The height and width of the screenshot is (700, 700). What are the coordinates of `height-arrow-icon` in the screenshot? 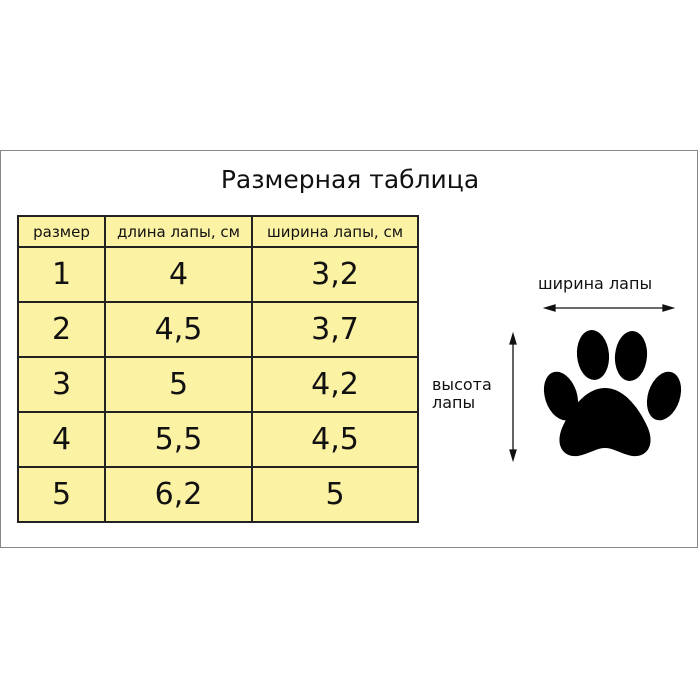 It's located at (513, 397).